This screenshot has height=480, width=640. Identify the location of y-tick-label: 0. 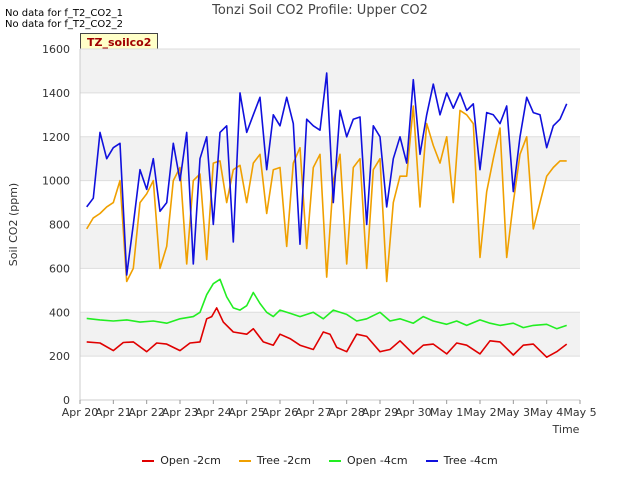
(66, 400).